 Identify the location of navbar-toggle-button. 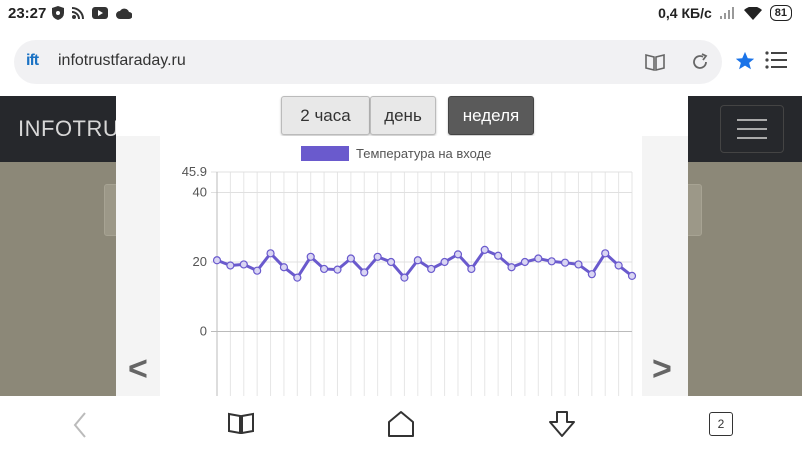
(752, 129).